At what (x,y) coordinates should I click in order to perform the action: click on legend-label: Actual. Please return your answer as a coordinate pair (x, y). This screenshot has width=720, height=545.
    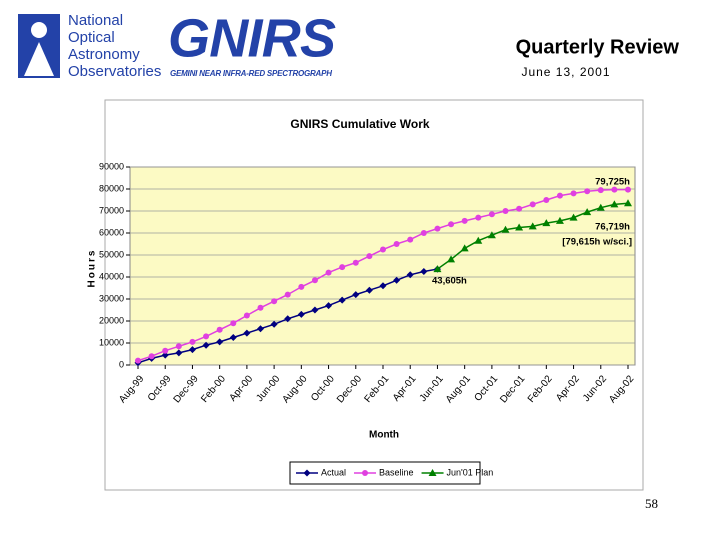
    Looking at the image, I should click on (333, 472).